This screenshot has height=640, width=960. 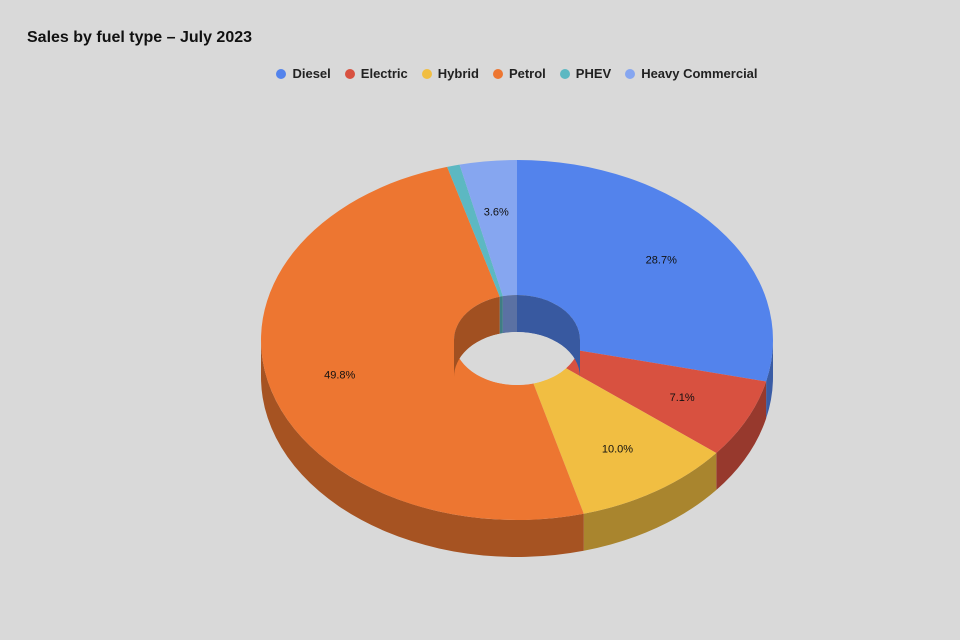 What do you see at coordinates (661, 261) in the screenshot?
I see `data-label-diesel: 28.7%` at bounding box center [661, 261].